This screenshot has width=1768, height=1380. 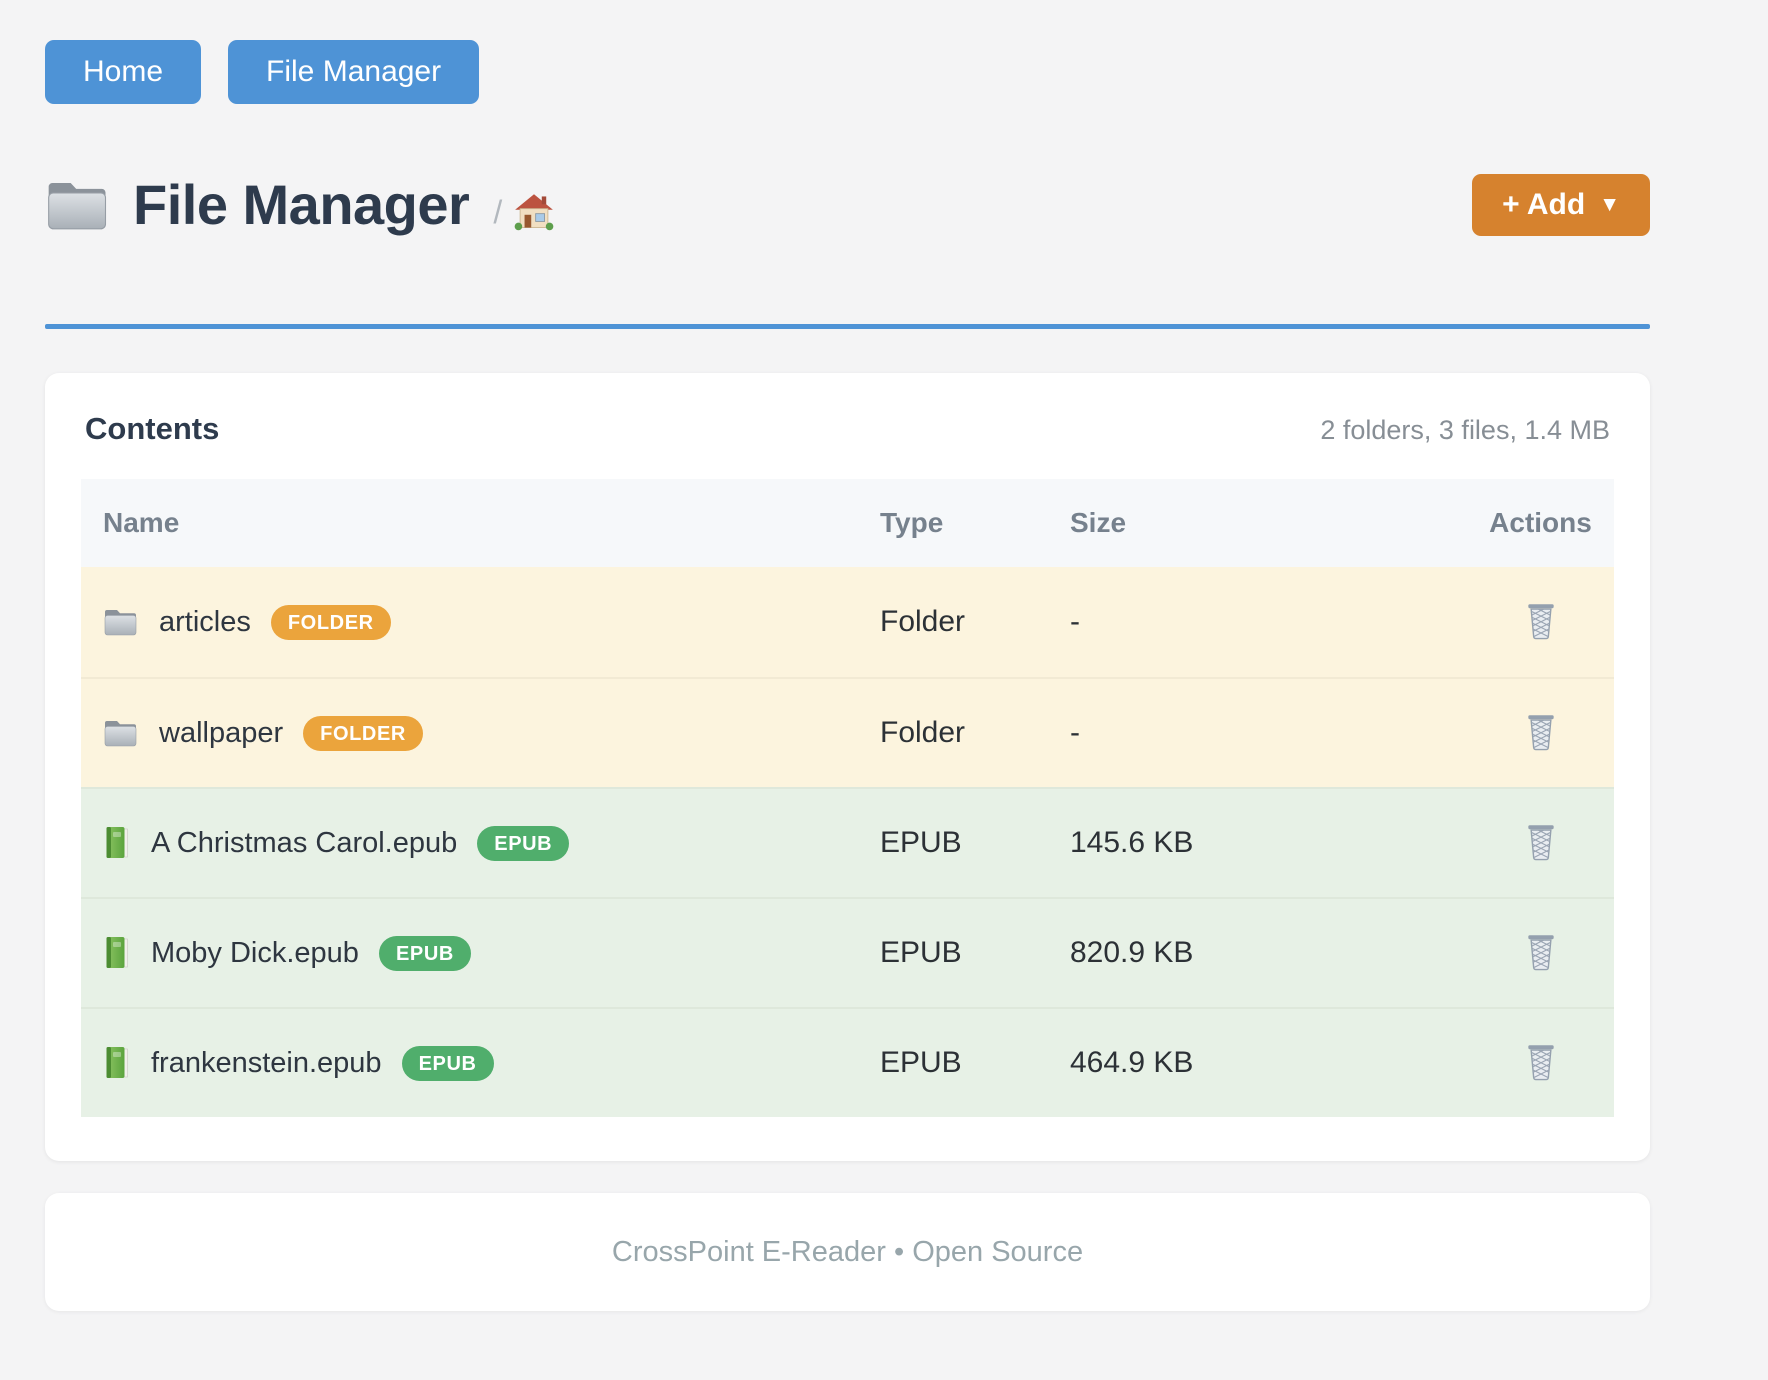 I want to click on contents-header: Contents 2 folders, 3 files, 1.4 MB, so click(x=847, y=429).